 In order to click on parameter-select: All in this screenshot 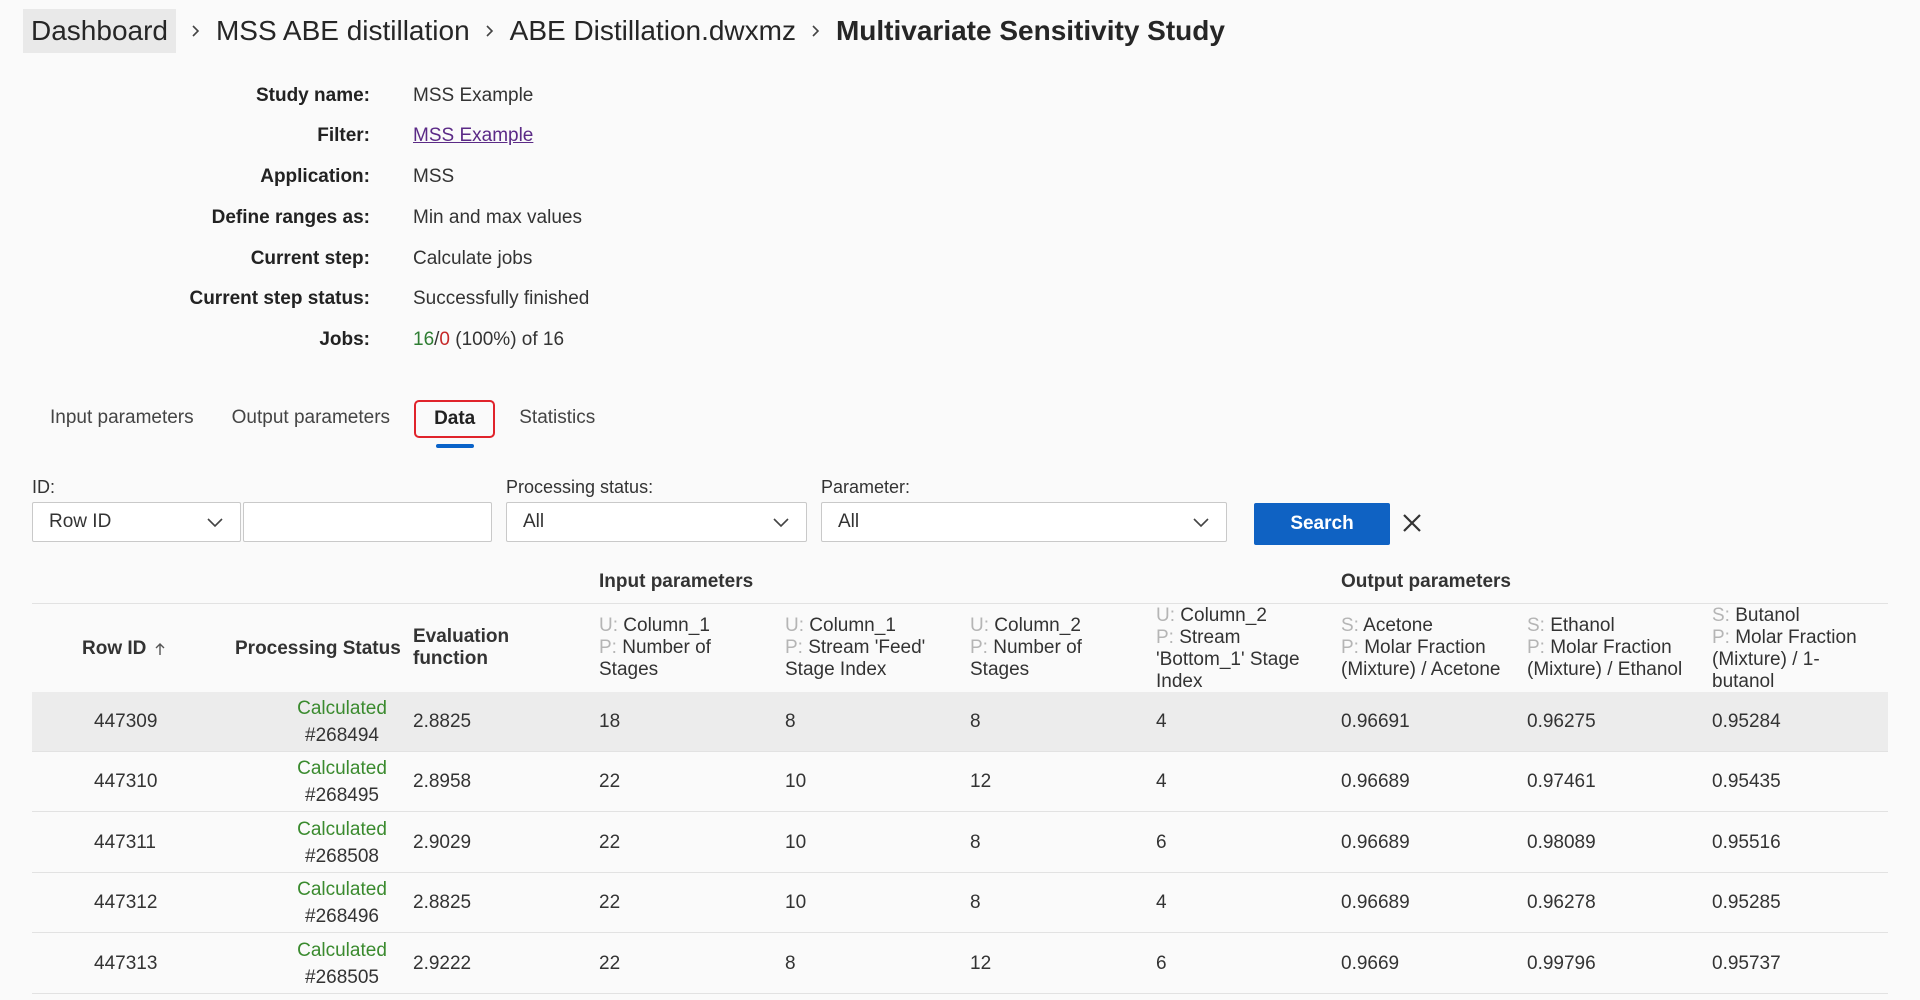, I will do `click(1024, 522)`.